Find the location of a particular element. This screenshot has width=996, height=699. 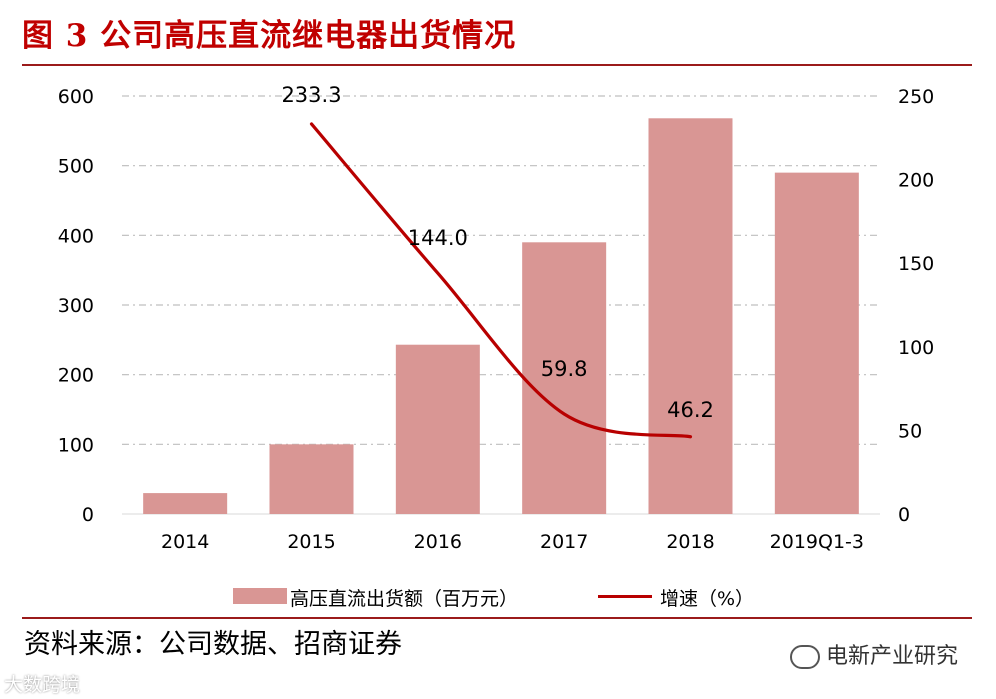

line-data-label: 144.0 is located at coordinates (438, 238).